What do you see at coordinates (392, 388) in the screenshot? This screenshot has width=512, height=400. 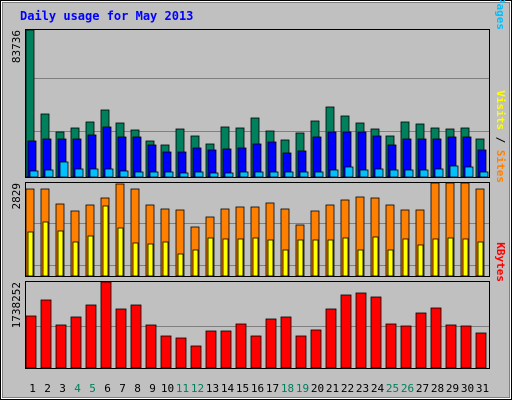 I see `x-tick-label-day-25: 25` at bounding box center [392, 388].